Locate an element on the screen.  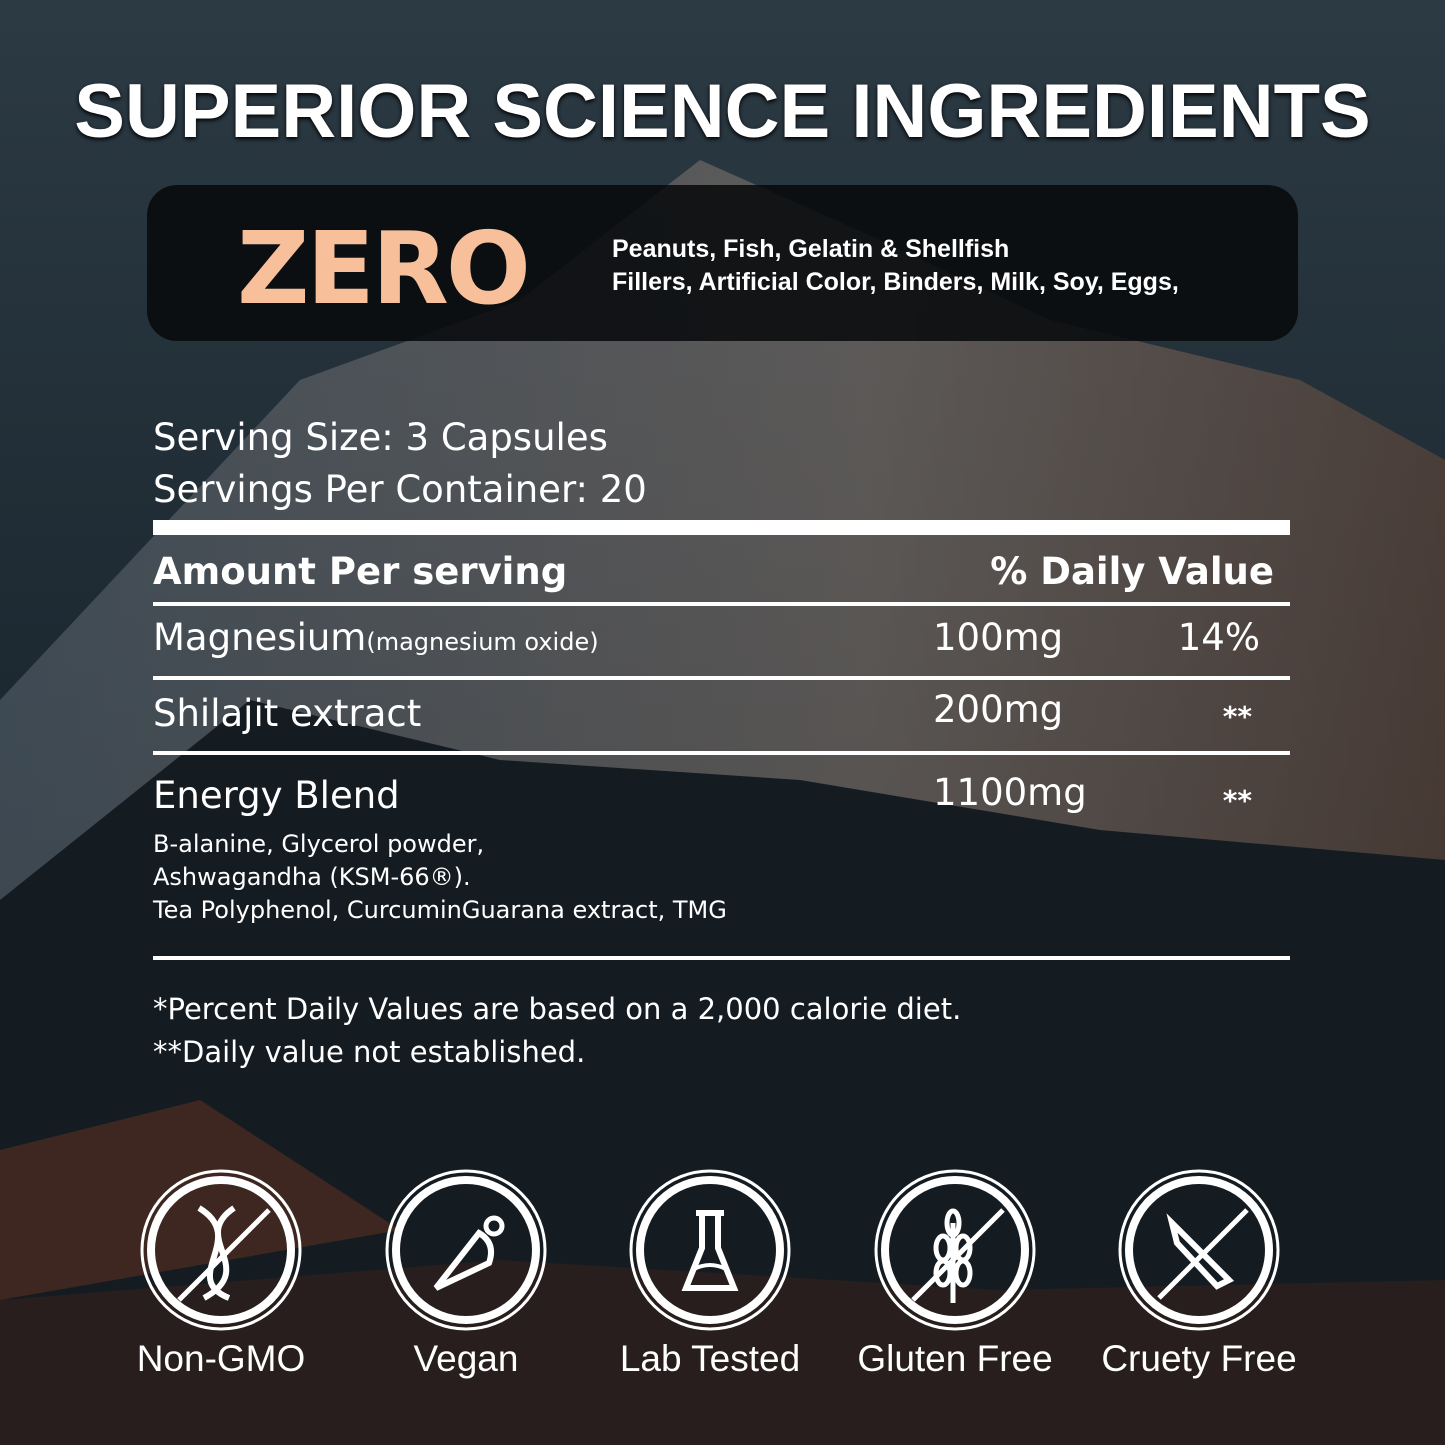
carrot-icon is located at coordinates (466, 1250).